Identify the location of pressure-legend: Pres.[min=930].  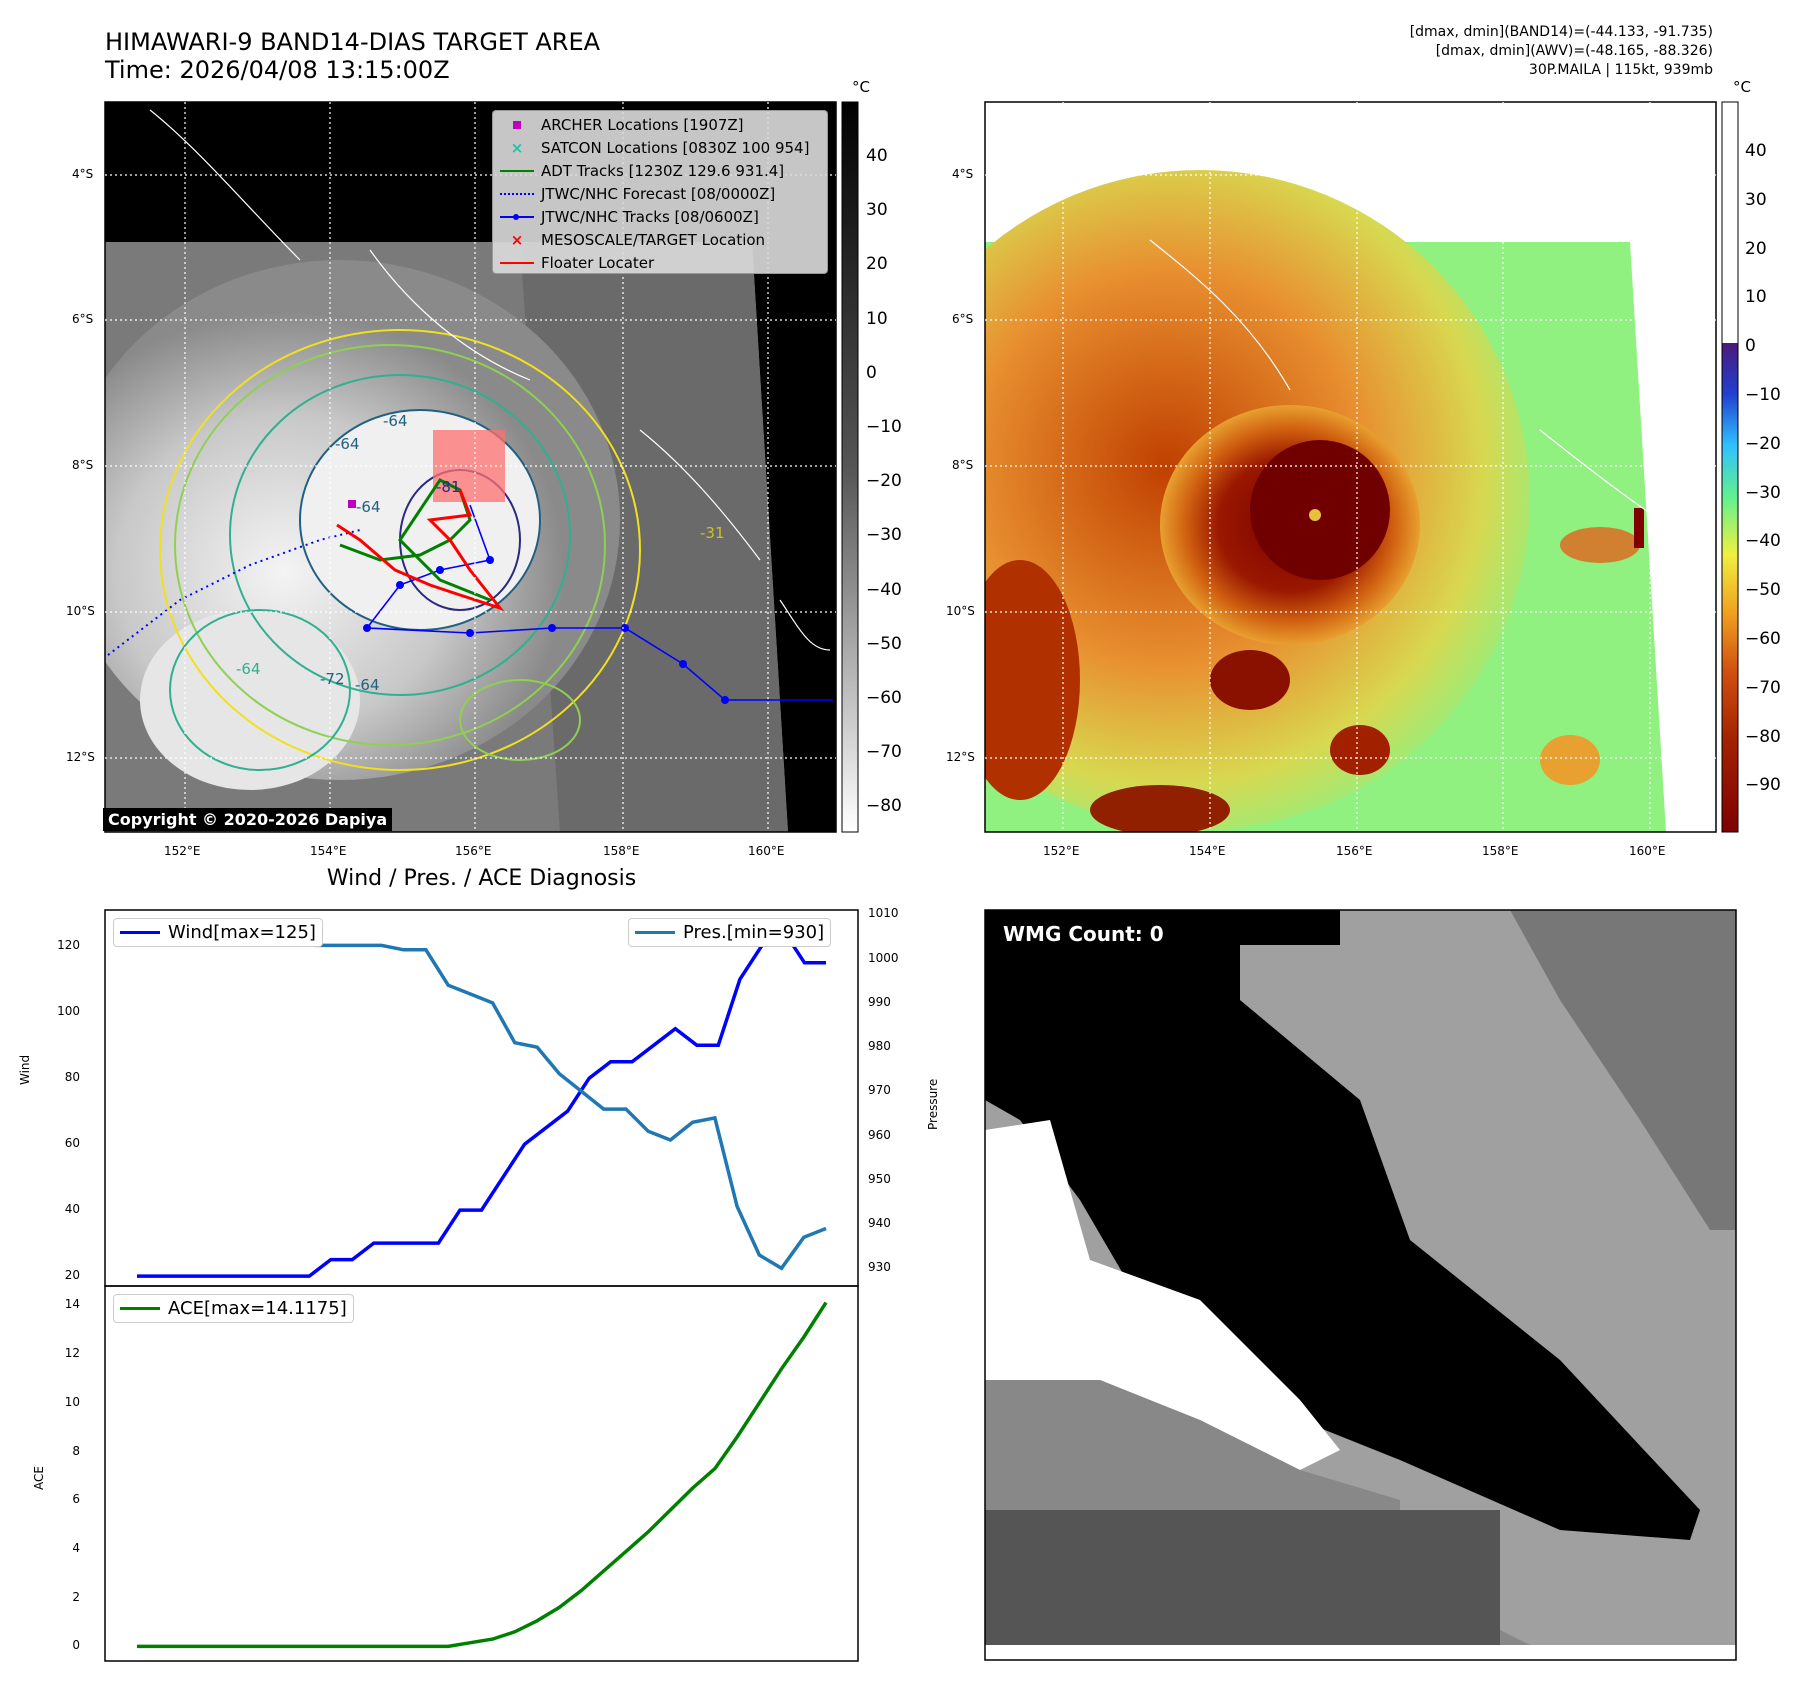
(730, 932).